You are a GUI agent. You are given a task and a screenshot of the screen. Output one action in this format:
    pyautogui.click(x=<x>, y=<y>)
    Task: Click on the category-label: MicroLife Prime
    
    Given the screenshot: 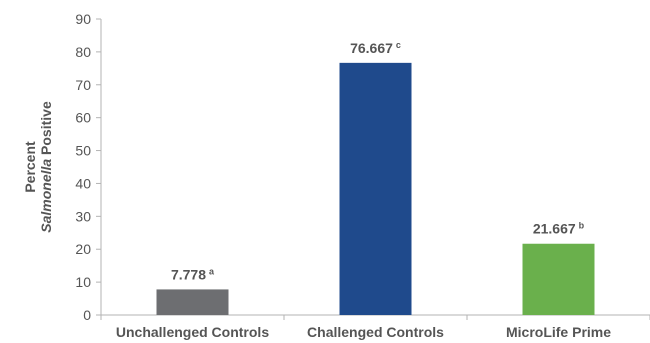 What is the action you would take?
    pyautogui.click(x=558, y=332)
    